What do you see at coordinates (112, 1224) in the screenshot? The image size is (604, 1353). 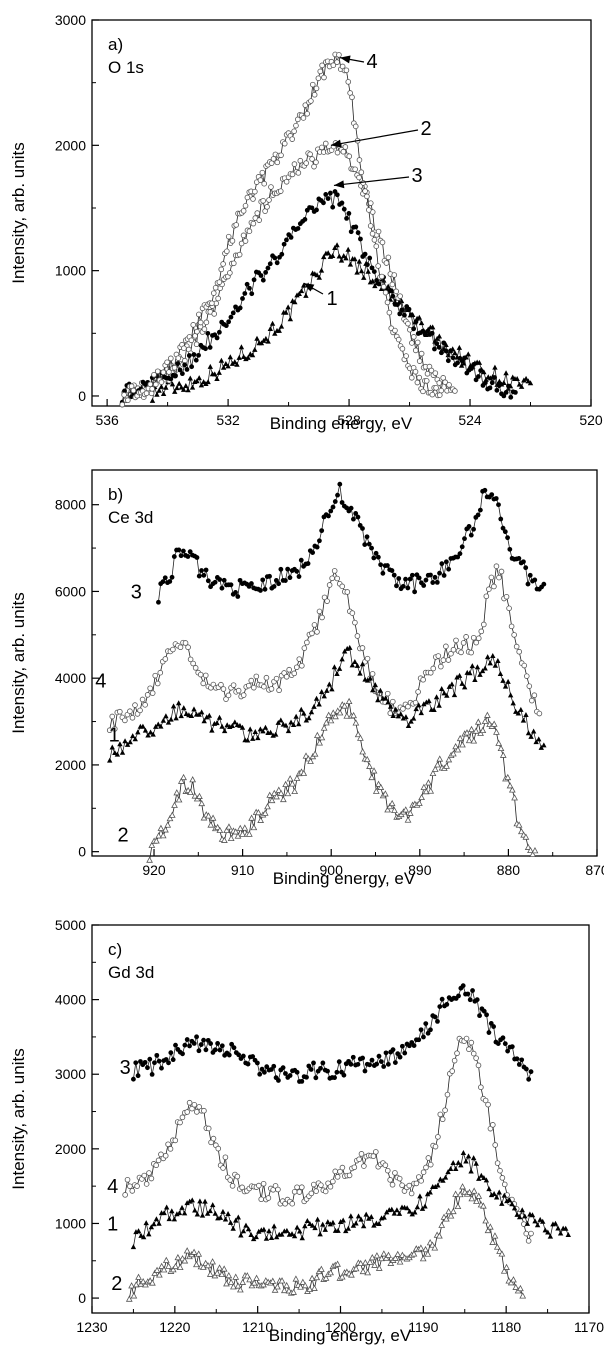 I see `curve-label-1: 1` at bounding box center [112, 1224].